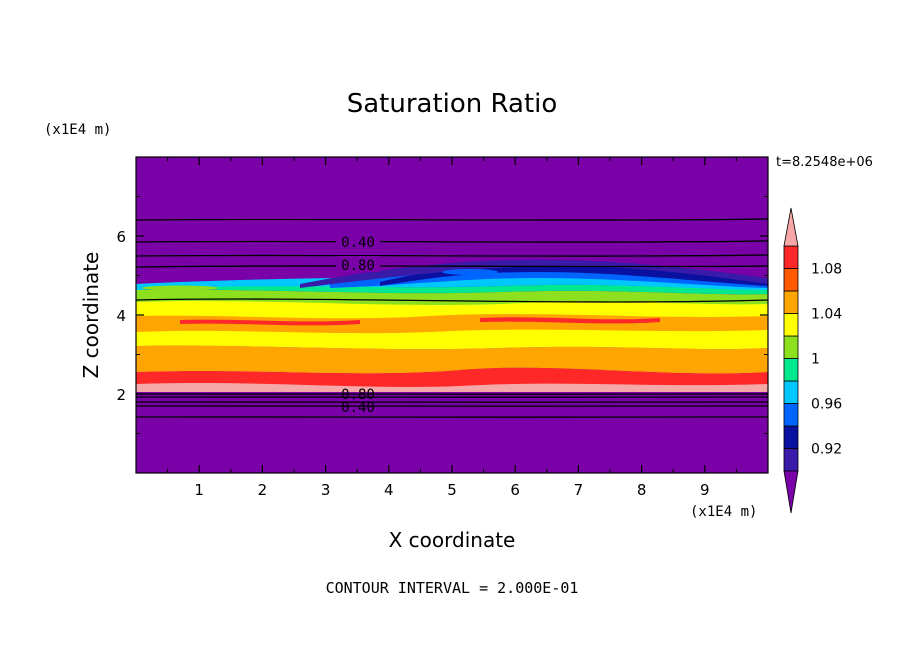  Describe the element at coordinates (452, 377) in the screenshot. I see `band-red-bottom` at that location.